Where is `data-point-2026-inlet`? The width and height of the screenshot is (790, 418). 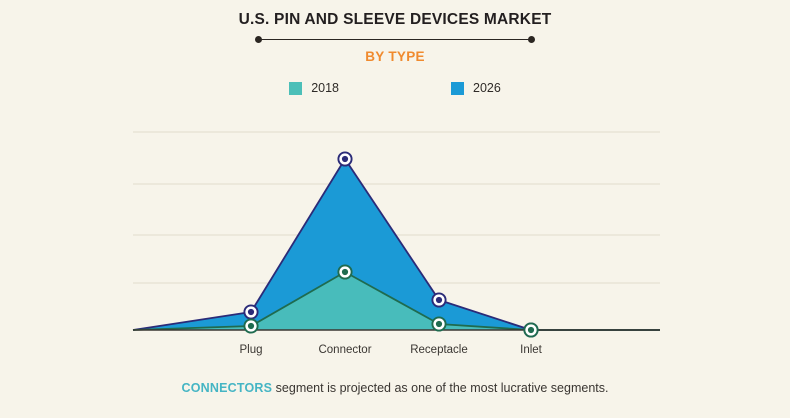
data-point-2026-inlet is located at coordinates (531, 330).